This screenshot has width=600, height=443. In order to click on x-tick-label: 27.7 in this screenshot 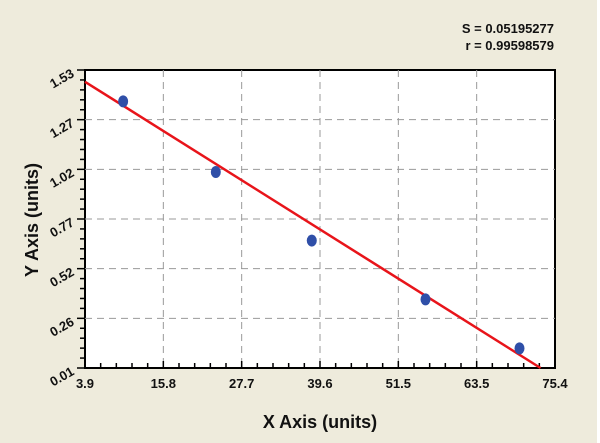, I will do `click(241, 383)`.